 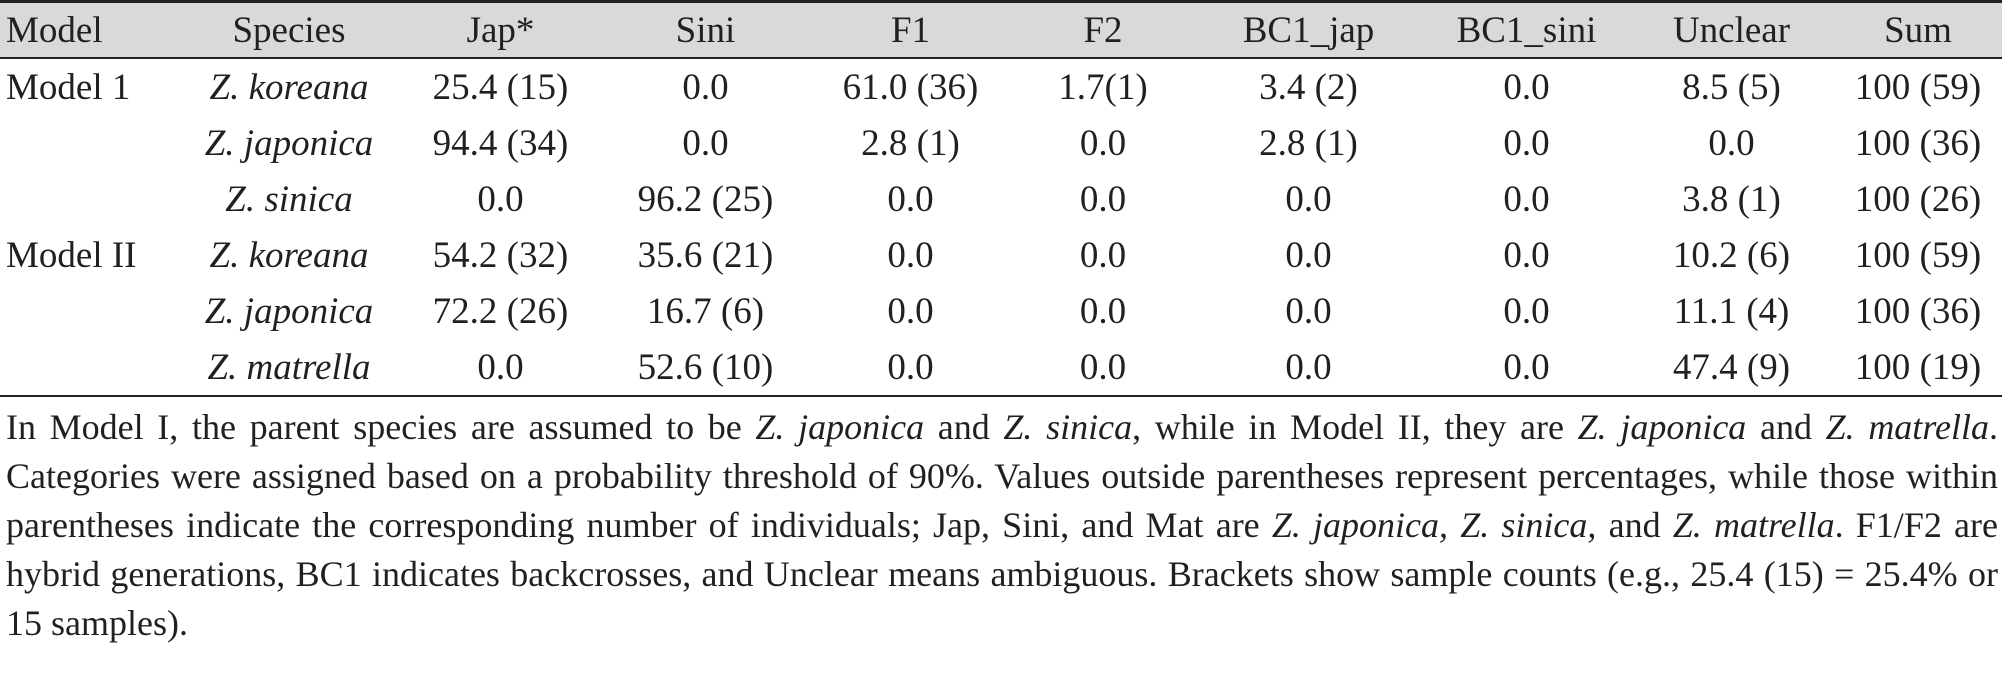 I want to click on value-cell: 3.4 (2), so click(x=1308, y=87).